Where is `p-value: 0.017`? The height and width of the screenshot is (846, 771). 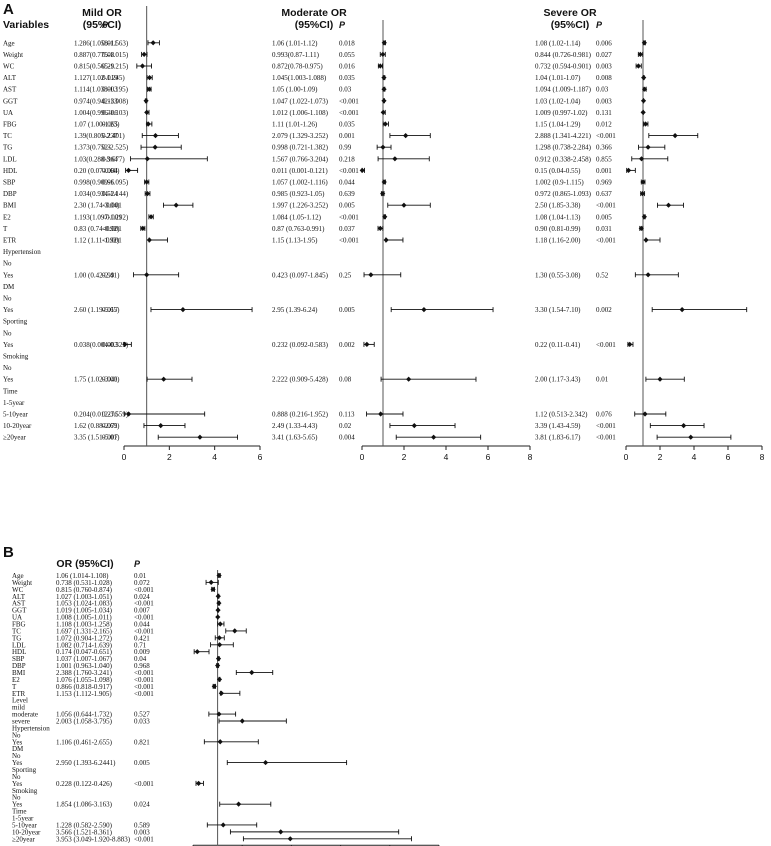 p-value: 0.017 is located at coordinates (110, 310).